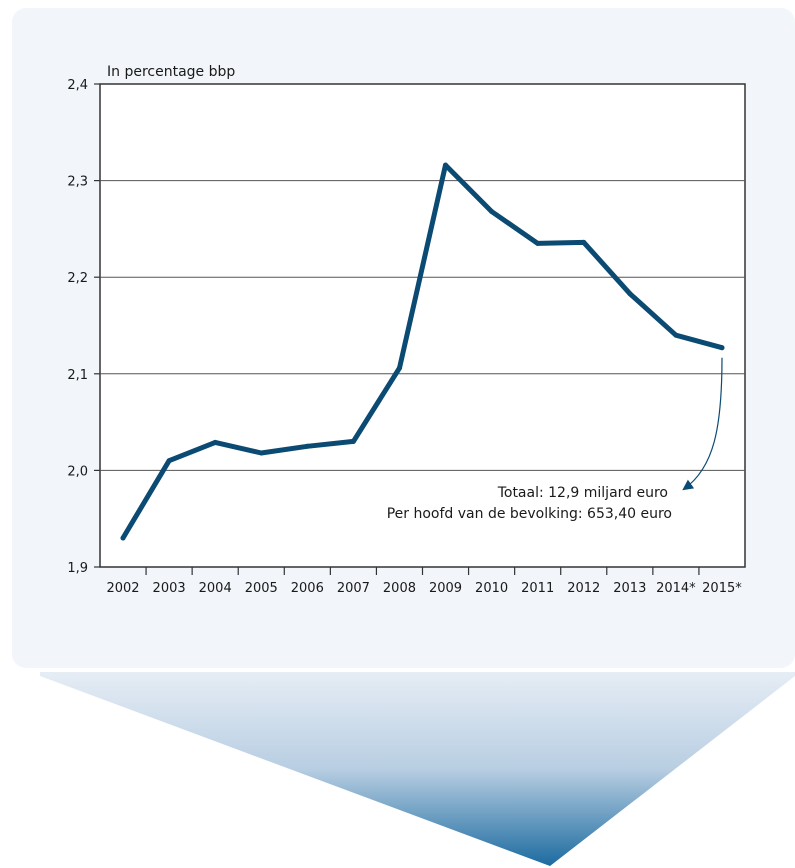 The image size is (795, 868). I want to click on annotation-line-2: Per hoofd van de bevolking: 653,40 euro, so click(529, 514).